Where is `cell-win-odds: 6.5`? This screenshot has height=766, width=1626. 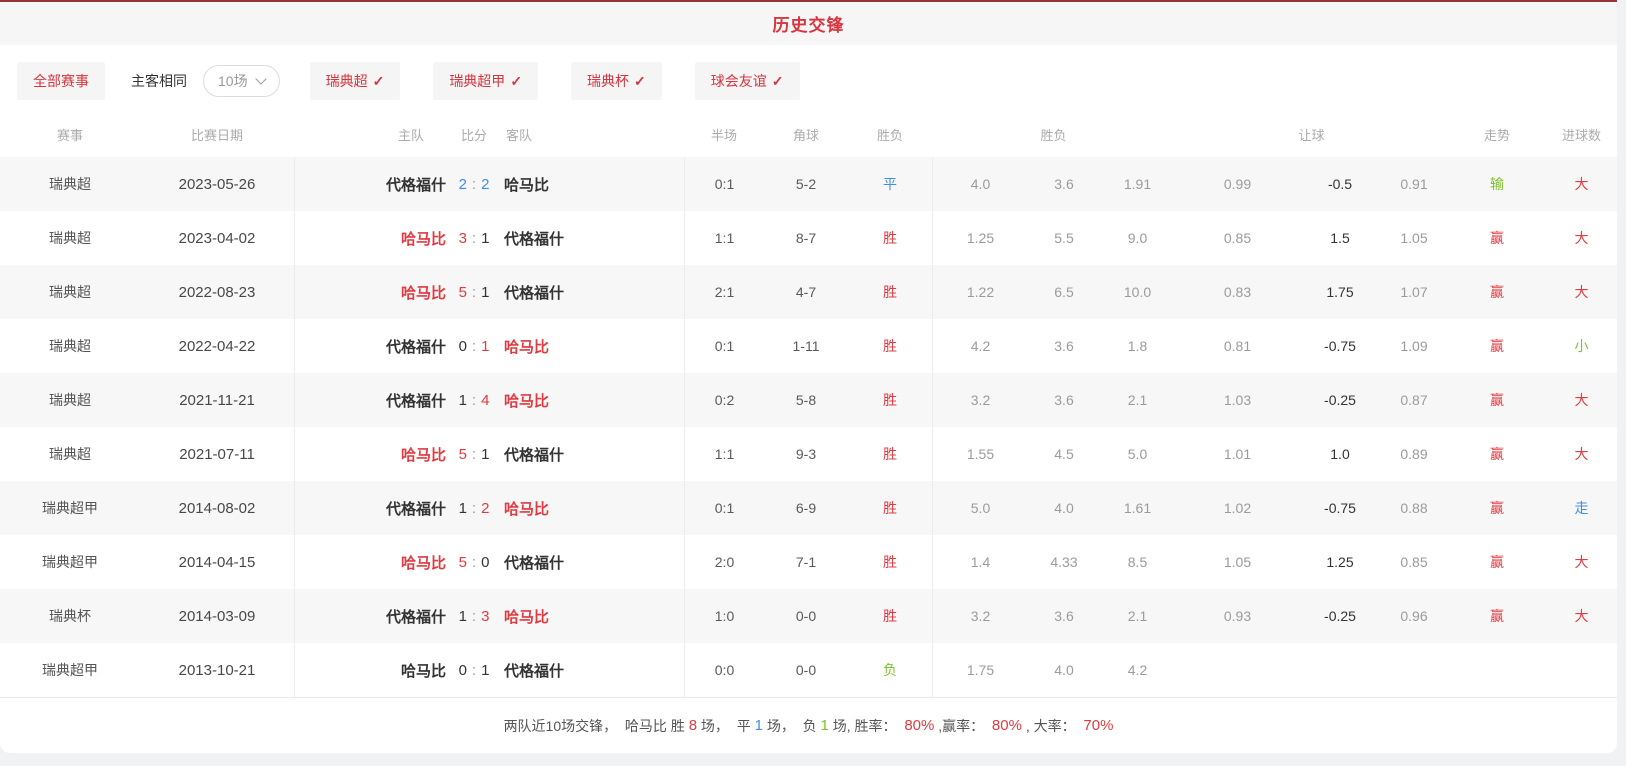 cell-win-odds: 6.5 is located at coordinates (1064, 292).